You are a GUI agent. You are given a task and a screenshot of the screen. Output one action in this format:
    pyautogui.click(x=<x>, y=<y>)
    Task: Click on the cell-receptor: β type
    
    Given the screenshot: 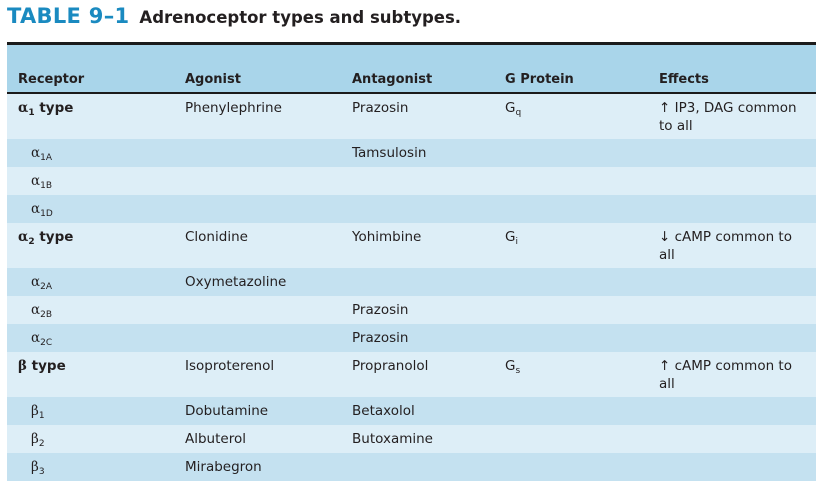 What is the action you would take?
    pyautogui.click(x=42, y=368)
    